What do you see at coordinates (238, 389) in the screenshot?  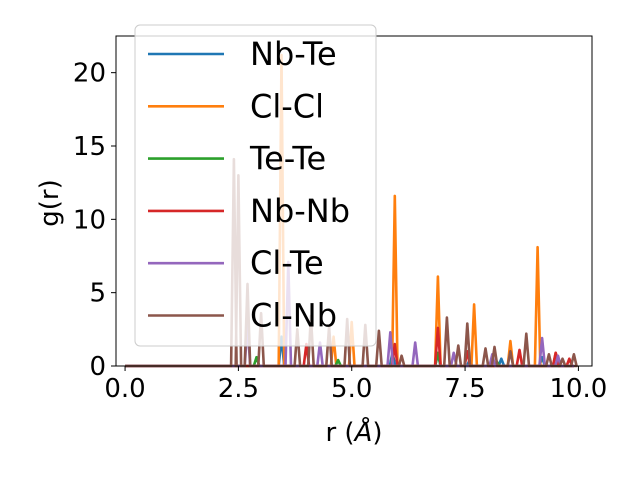 I see `x-tick-label: 2.5` at bounding box center [238, 389].